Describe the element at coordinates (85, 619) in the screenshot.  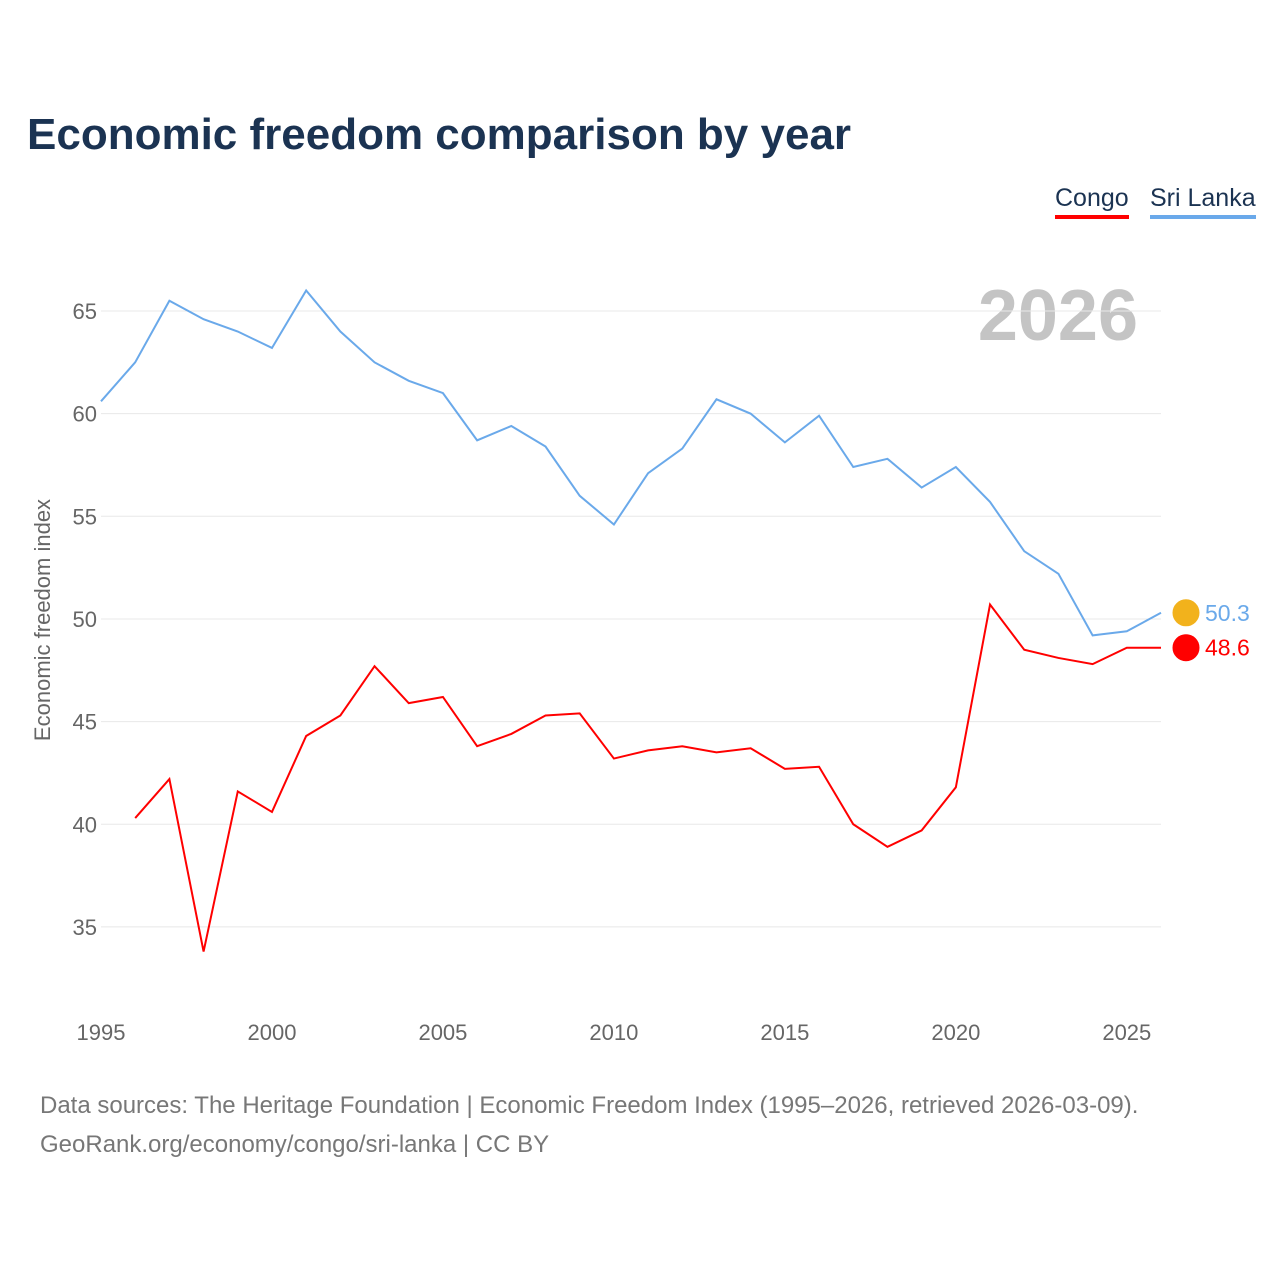
I see `y-tick-label: 50` at that location.